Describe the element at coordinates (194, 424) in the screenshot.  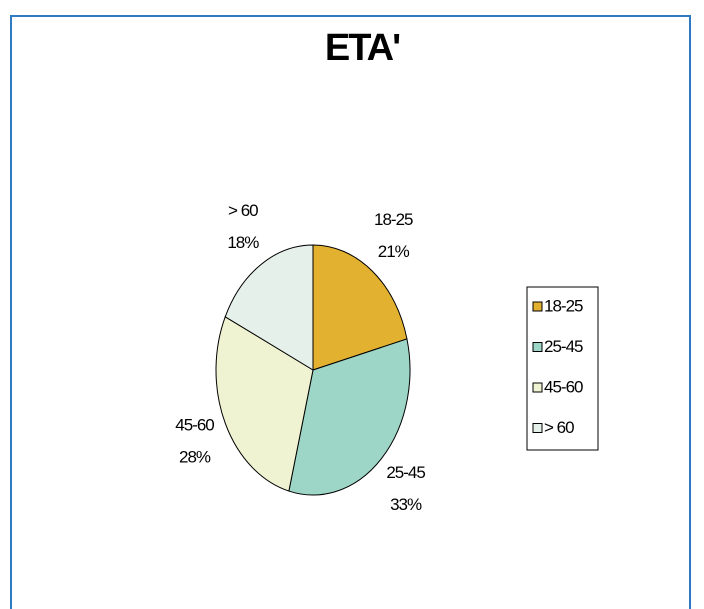
I see `slice-category-label: 45-60` at that location.